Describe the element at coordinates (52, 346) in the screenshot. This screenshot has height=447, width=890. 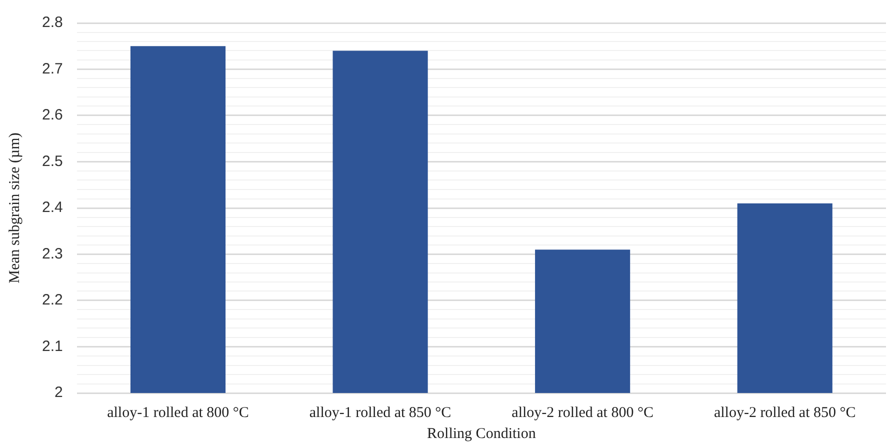
I see `y-tick-label: 2.1` at that location.